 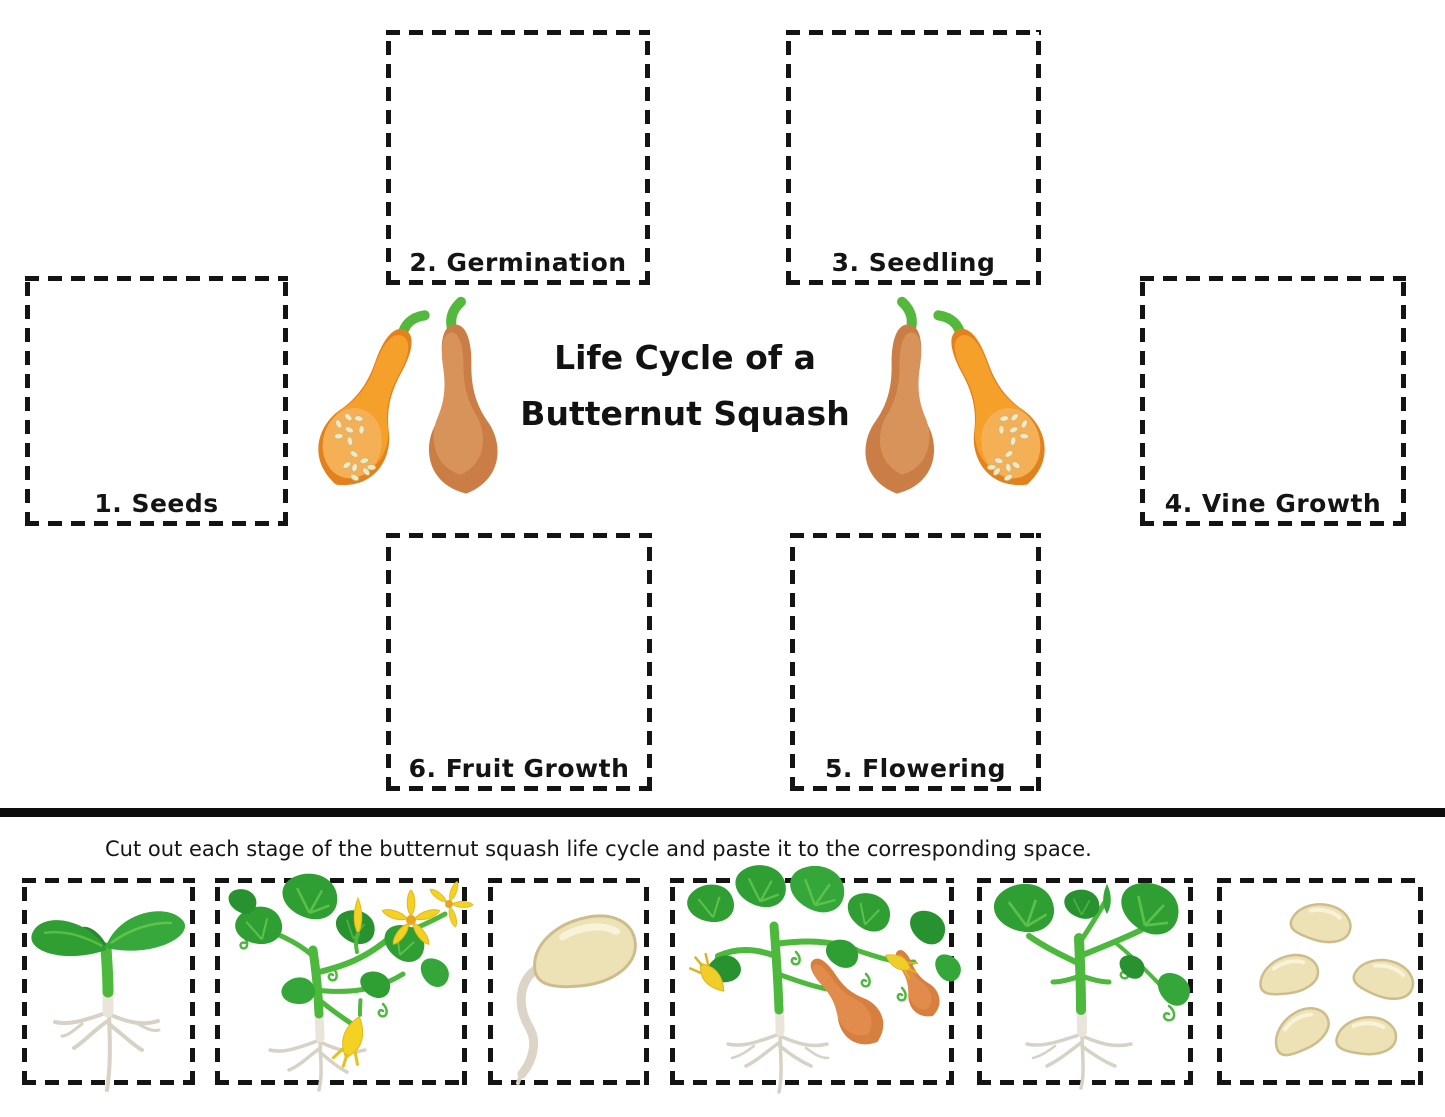 I want to click on cutout-vine-growth, so click(x=1085, y=984).